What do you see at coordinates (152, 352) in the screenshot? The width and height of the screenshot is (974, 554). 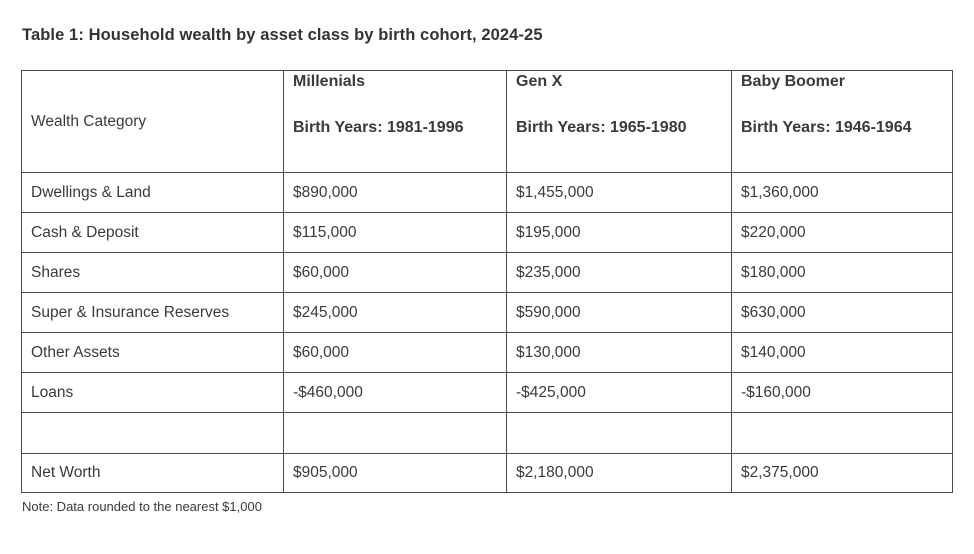 I see `category-cell: Other Assets` at bounding box center [152, 352].